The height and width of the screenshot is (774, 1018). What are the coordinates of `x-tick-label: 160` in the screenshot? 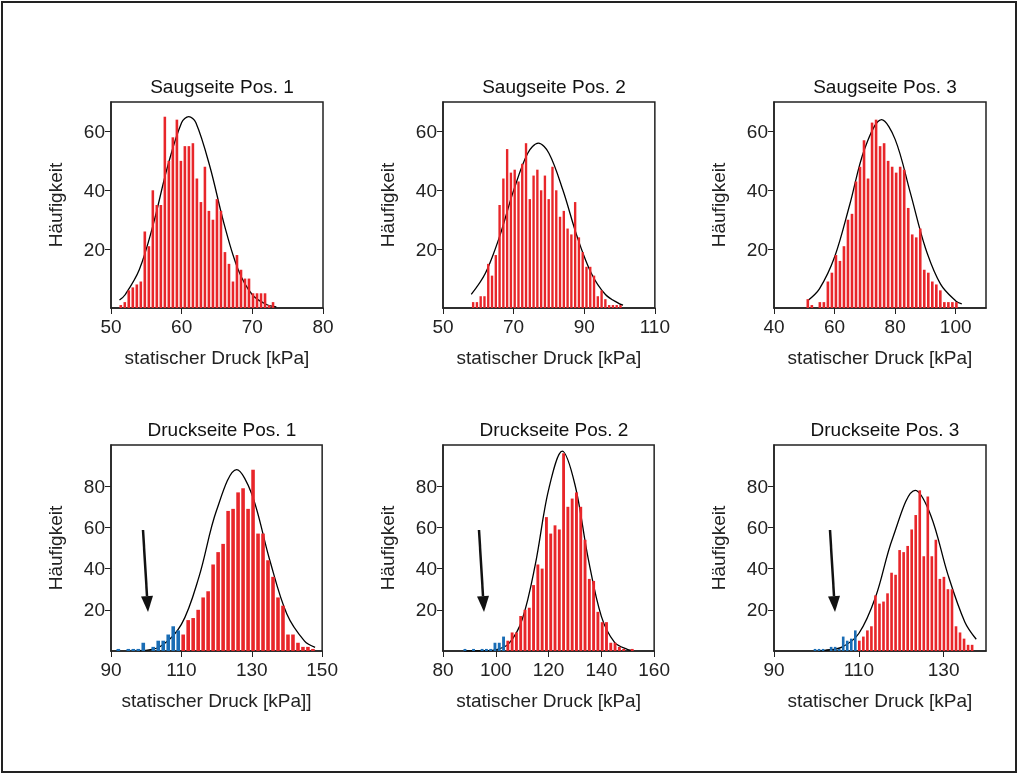 It's located at (654, 669).